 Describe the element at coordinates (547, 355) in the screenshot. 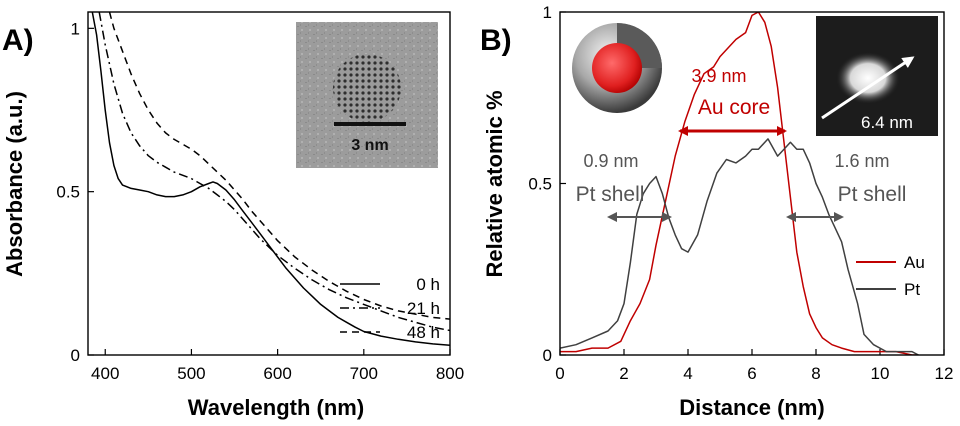

I see `y-tick-label-b: 0` at that location.